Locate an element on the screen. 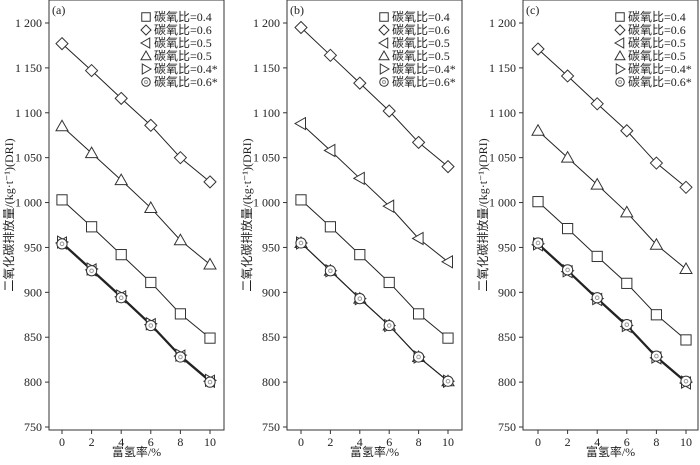 Image resolution: width=700 pixels, height=465 pixels. legend-marker-triangle-left is located at coordinates (383, 43).